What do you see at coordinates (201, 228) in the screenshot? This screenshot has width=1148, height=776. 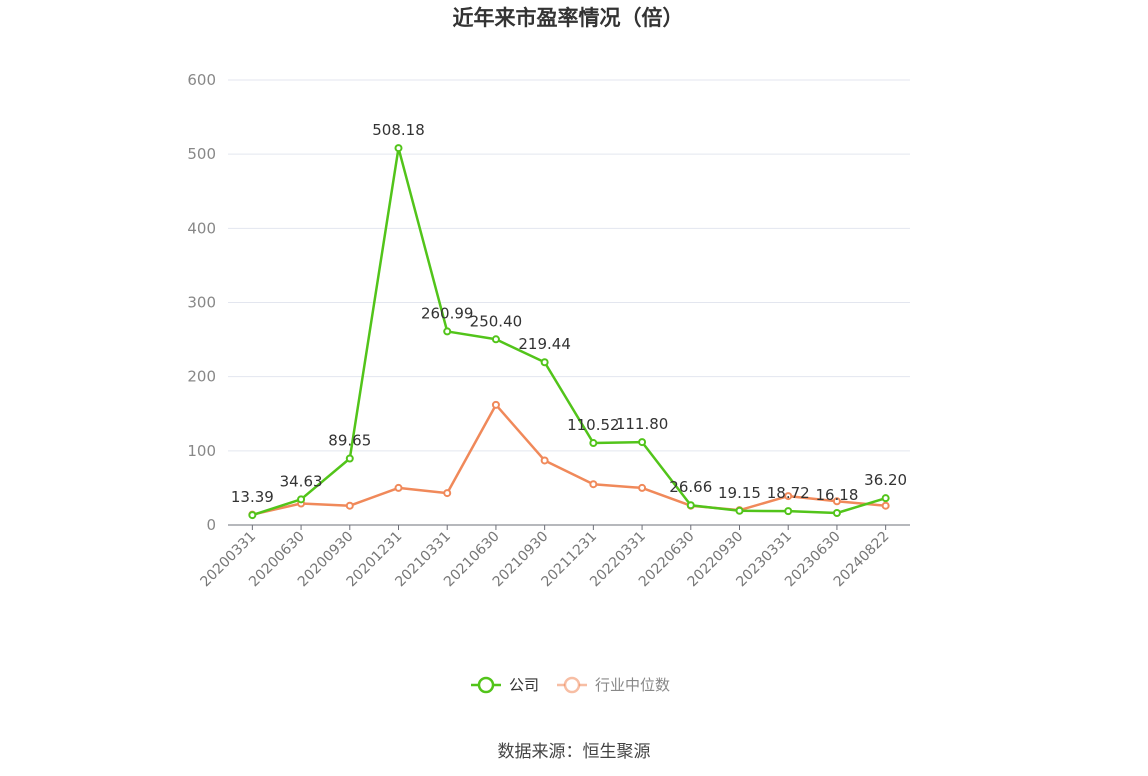 I see `y-tick-label: 400` at bounding box center [201, 228].